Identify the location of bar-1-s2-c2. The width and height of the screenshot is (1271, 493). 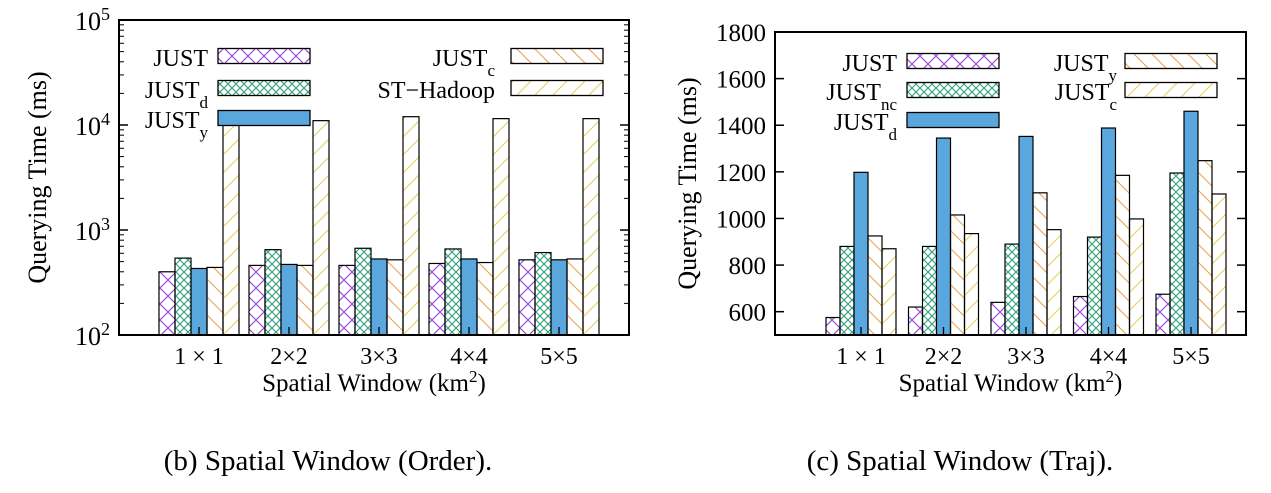
(1026, 235).